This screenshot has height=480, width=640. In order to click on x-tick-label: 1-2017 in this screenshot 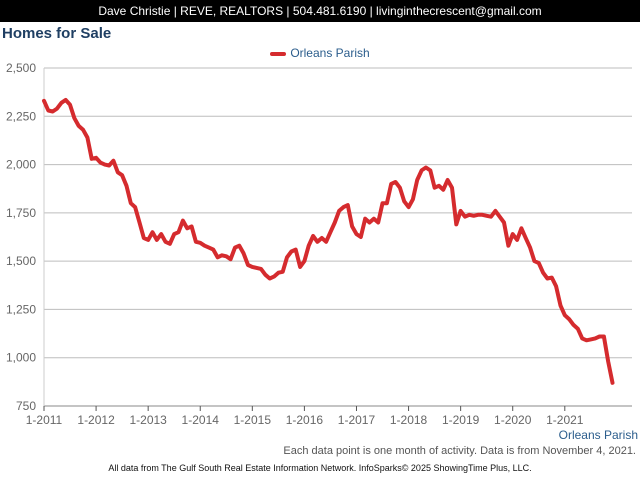, I will do `click(357, 420)`.